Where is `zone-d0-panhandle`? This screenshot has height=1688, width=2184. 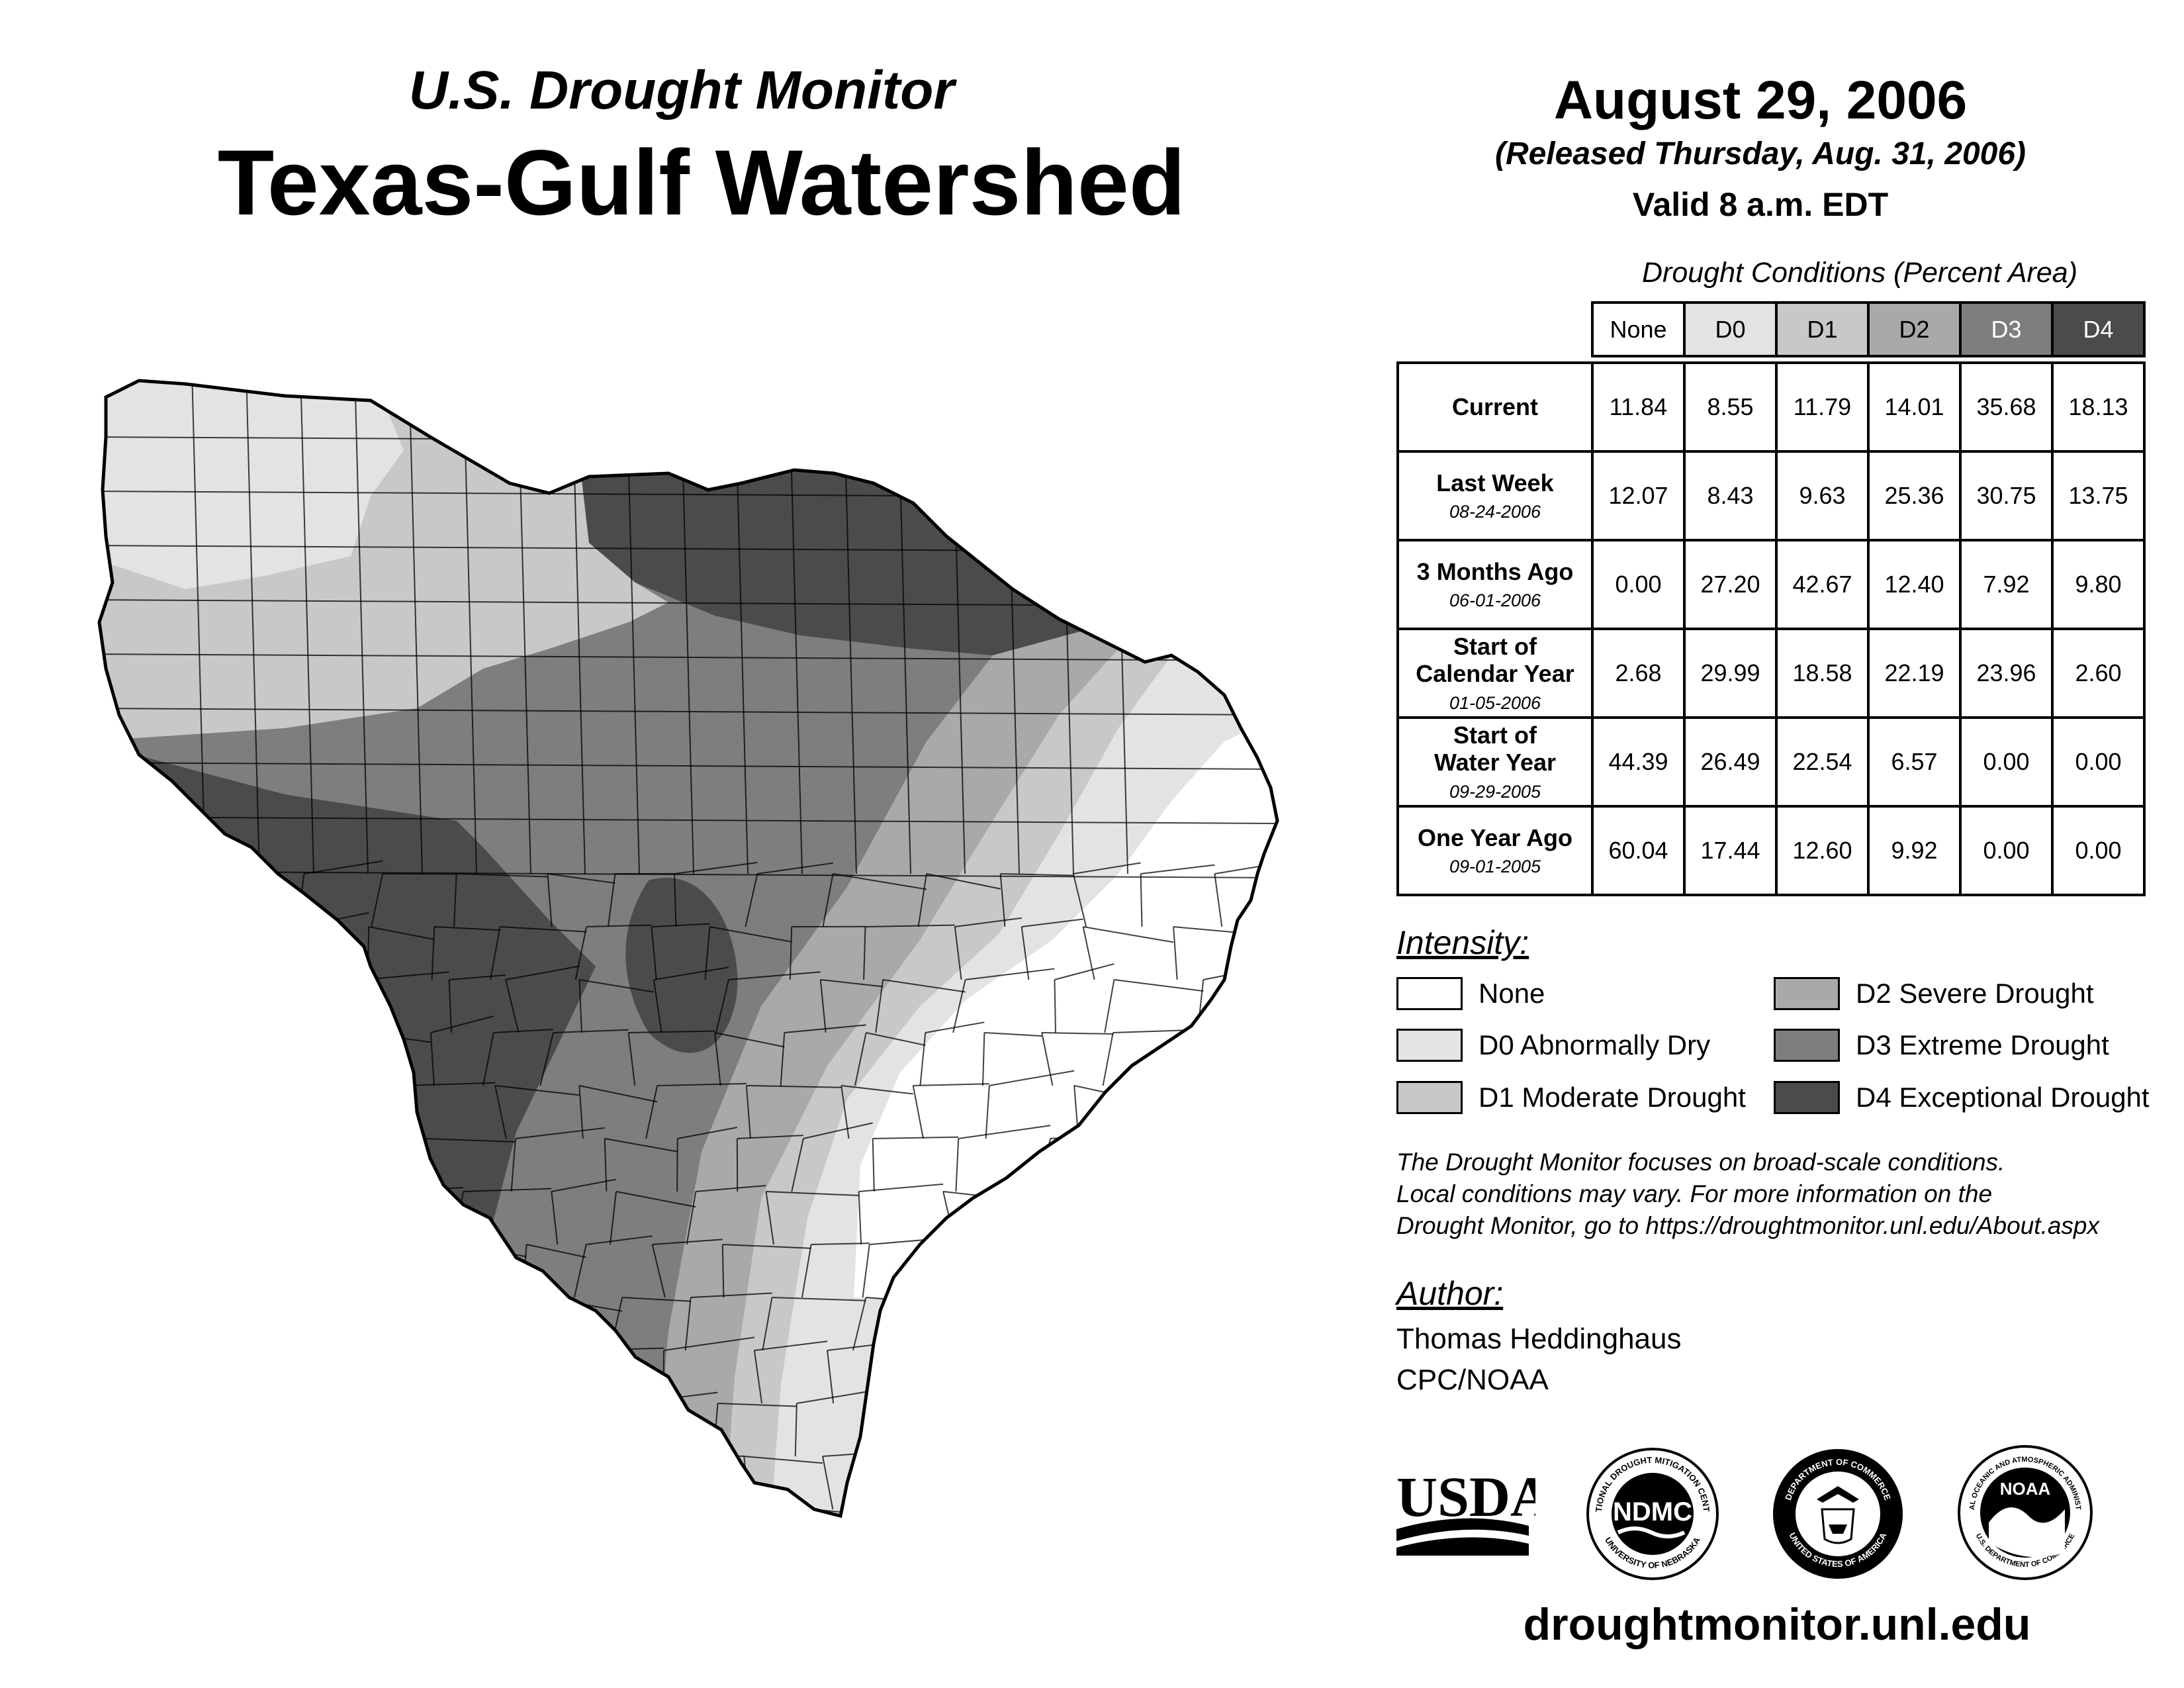 zone-d0-panhandle is located at coordinates (251, 485).